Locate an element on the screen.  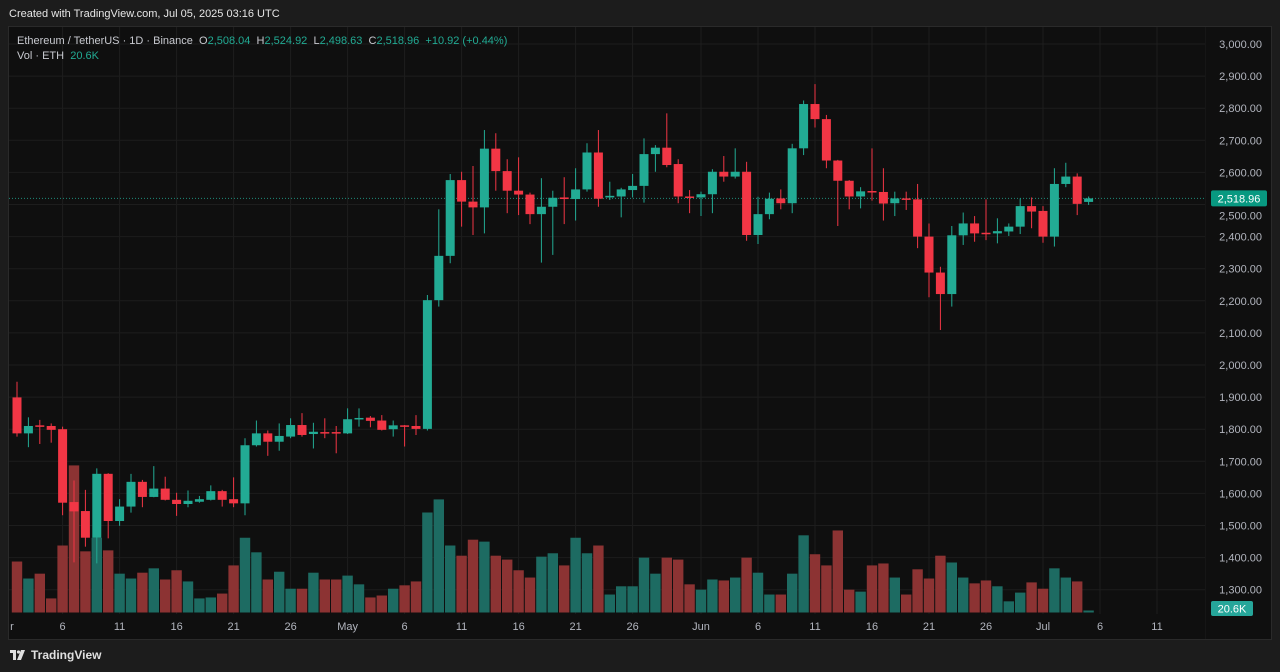
low-value: 2,498.63 is located at coordinates (341, 41).